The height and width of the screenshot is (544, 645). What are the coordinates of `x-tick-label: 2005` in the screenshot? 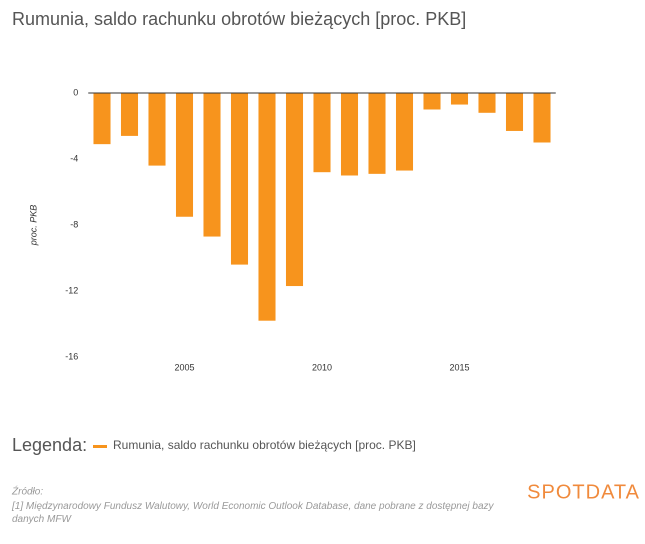 It's located at (184, 367).